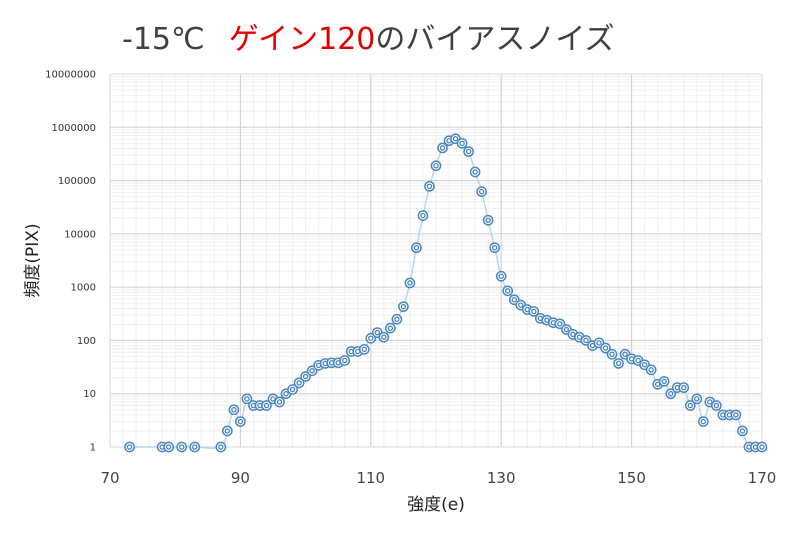  What do you see at coordinates (109, 478) in the screenshot?
I see `x-tick-label: 70` at bounding box center [109, 478].